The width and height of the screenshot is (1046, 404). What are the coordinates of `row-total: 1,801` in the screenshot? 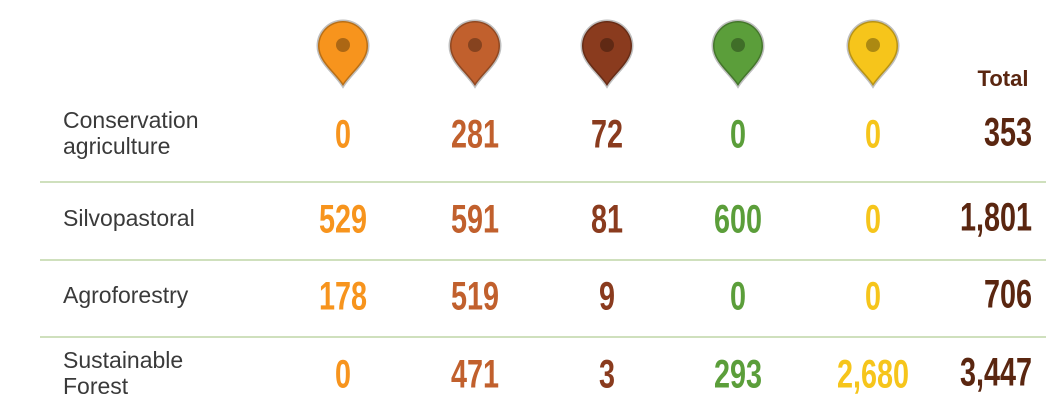 It's located at (996, 217).